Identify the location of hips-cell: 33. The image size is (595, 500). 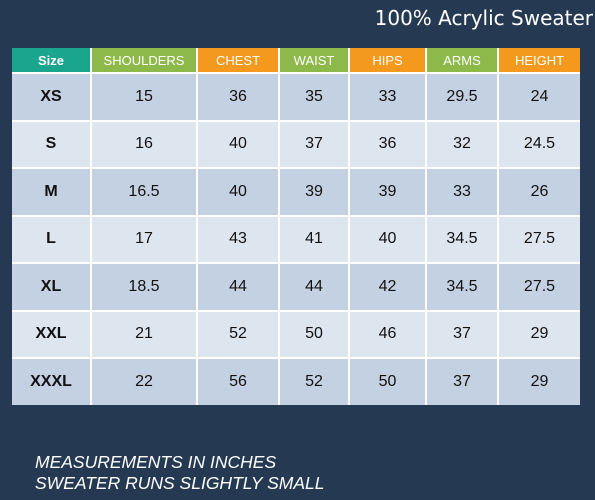
(387, 96).